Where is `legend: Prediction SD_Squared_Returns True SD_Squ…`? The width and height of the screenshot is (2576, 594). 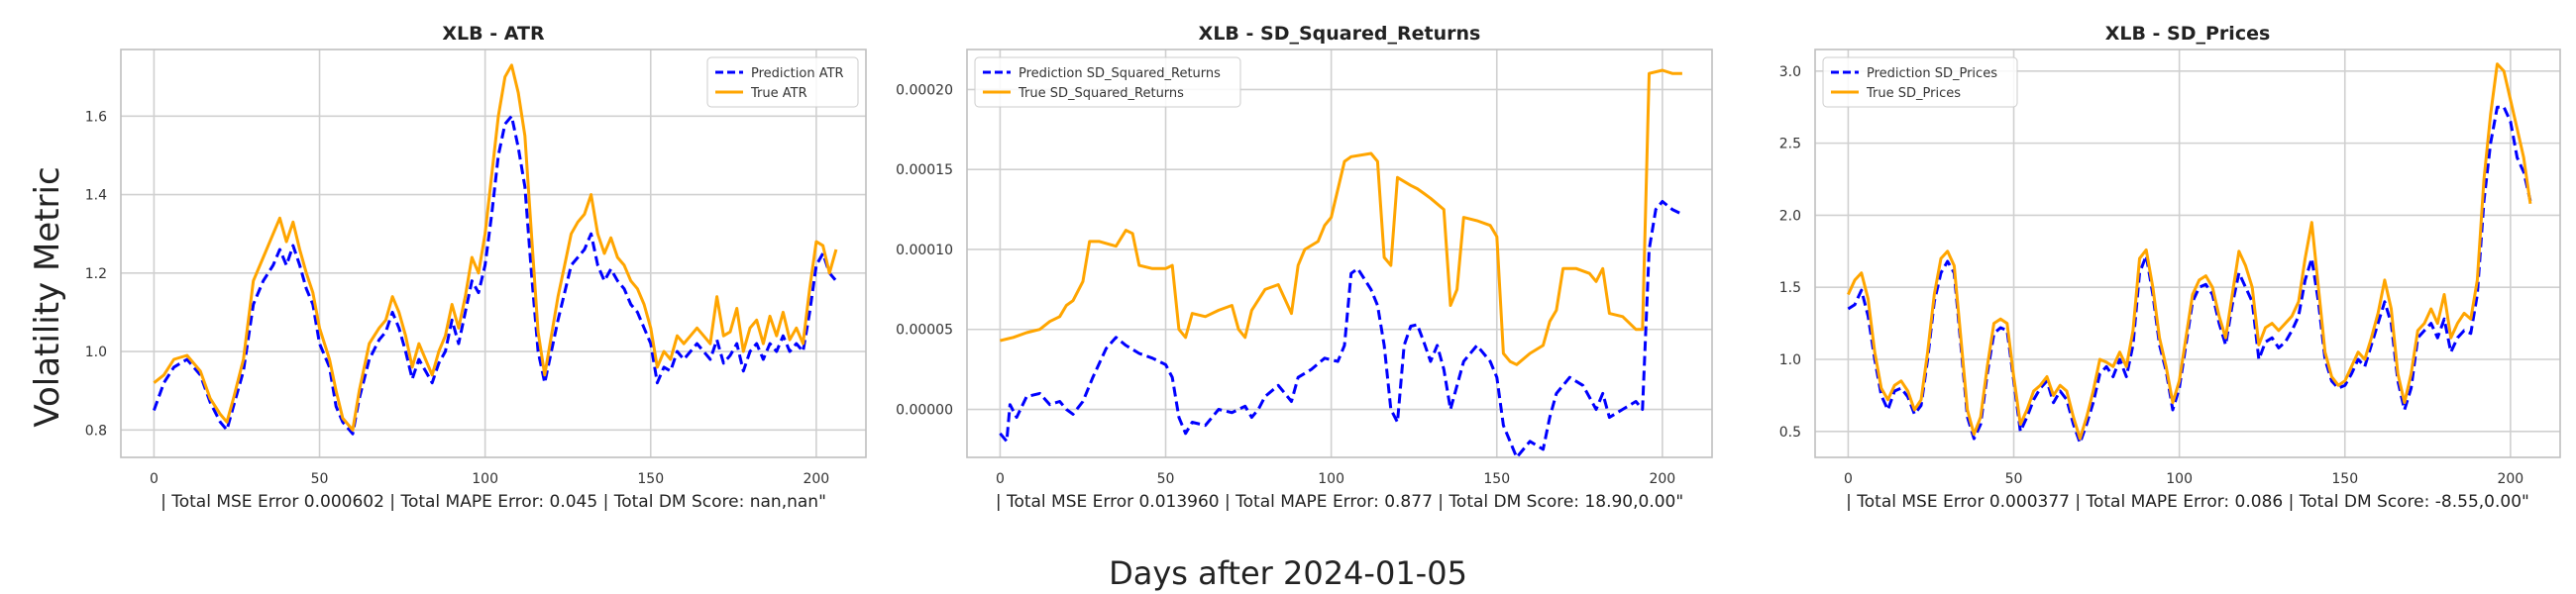 legend: Prediction SD_Squared_Returns True SD_Squ… is located at coordinates (1107, 82).